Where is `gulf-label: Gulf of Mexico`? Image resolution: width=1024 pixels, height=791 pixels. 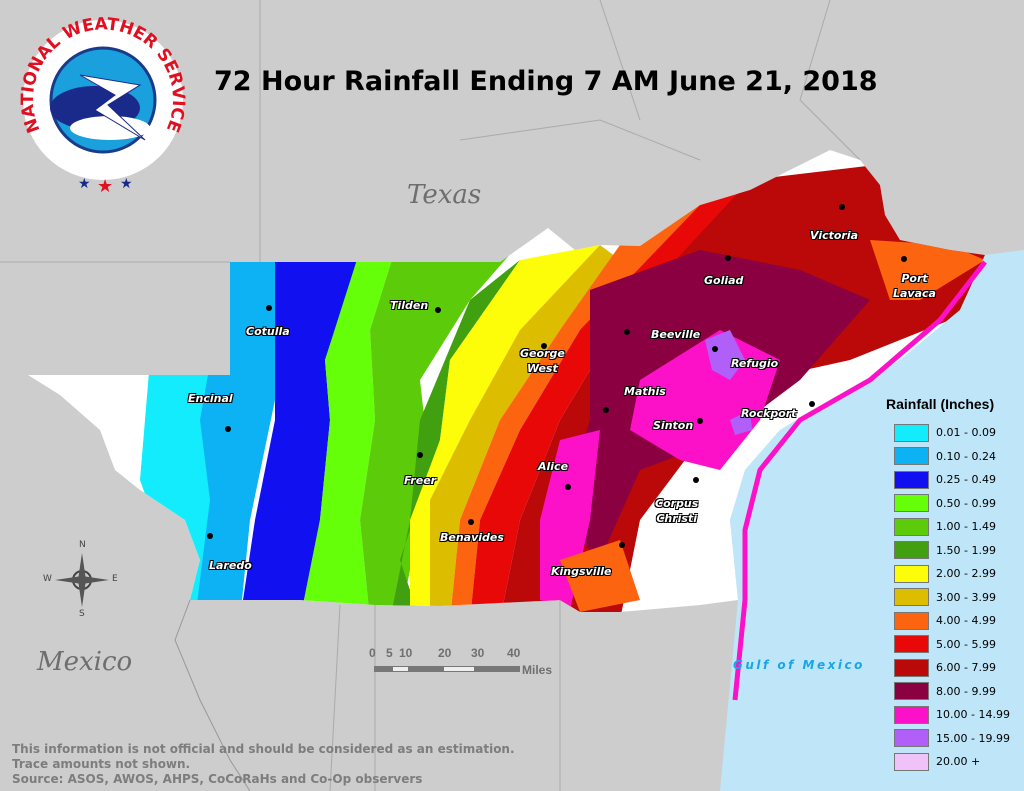
gulf-label: Gulf of Mexico is located at coordinates (799, 665).